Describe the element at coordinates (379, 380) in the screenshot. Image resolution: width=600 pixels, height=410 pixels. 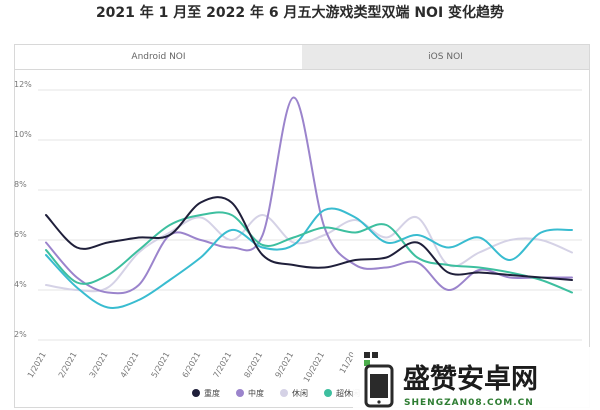
I see `phone-logo-icon` at that location.